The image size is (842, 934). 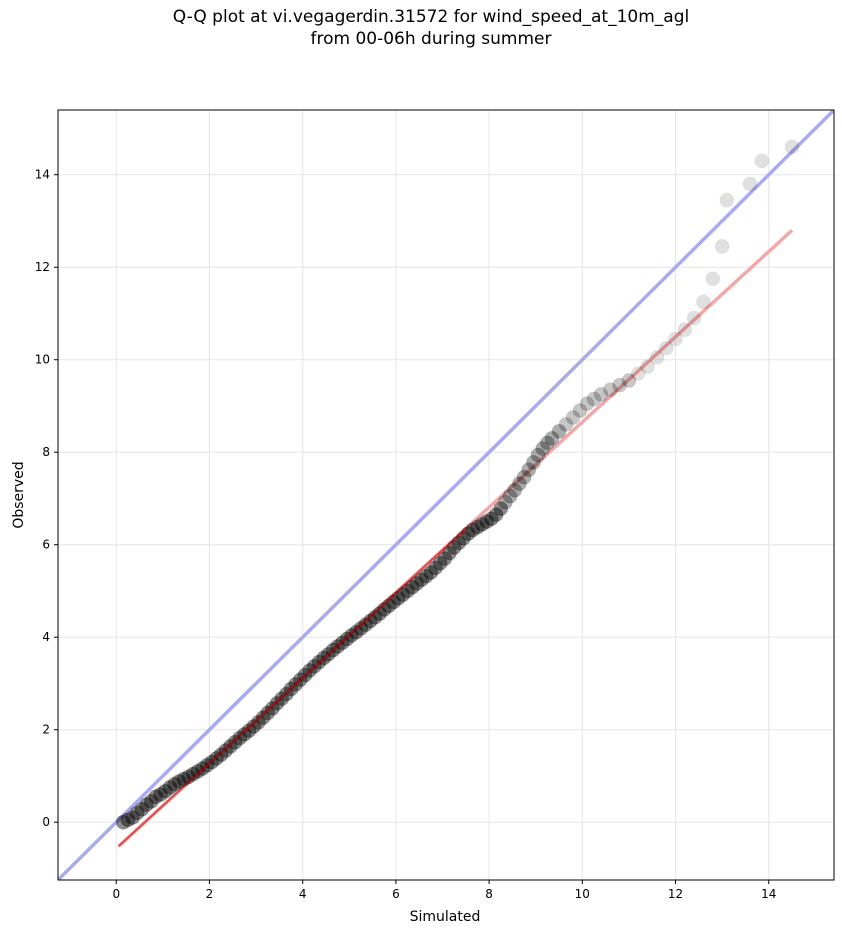 I want to click on x-axis-label: Simulated, so click(x=445, y=917).